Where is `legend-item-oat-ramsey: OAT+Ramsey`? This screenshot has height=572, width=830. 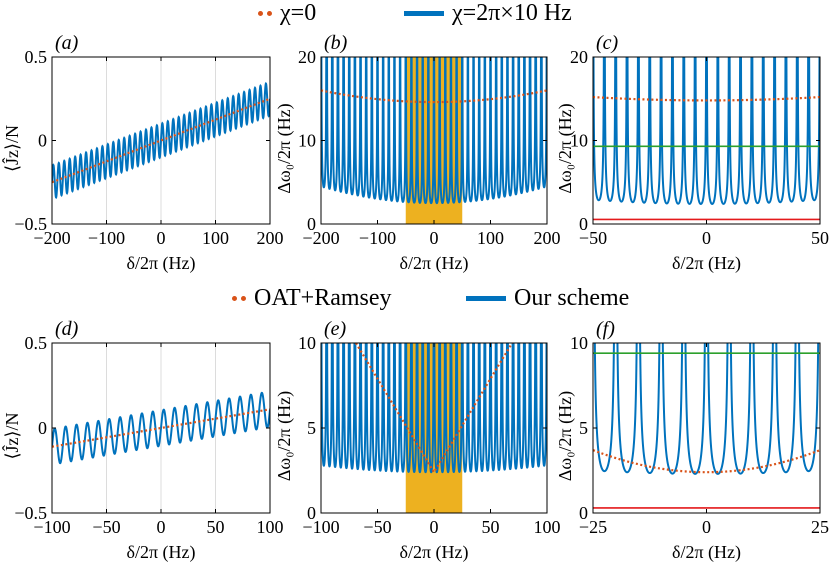 legend-item-oat-ramsey: OAT+Ramsey is located at coordinates (312, 298).